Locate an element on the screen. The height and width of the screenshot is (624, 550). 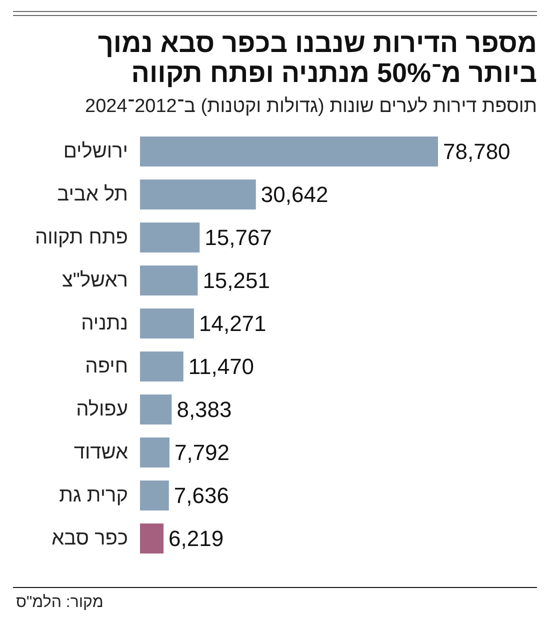
data-label: 78,780 is located at coordinates (476, 151).